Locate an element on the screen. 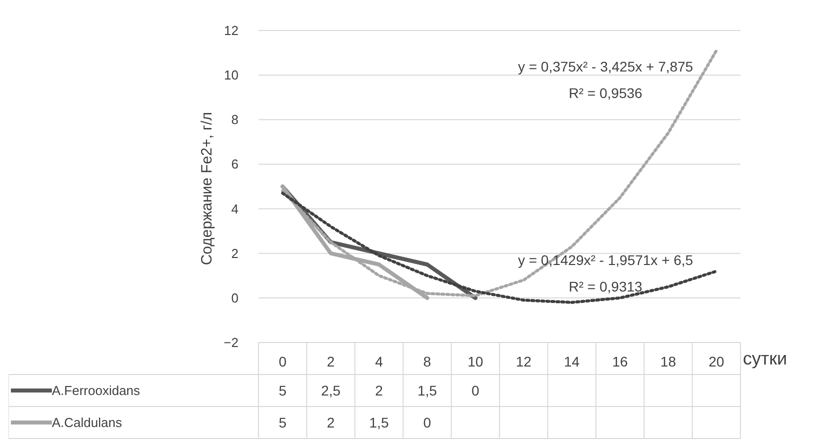  x-tick-label: 12 is located at coordinates (524, 362).